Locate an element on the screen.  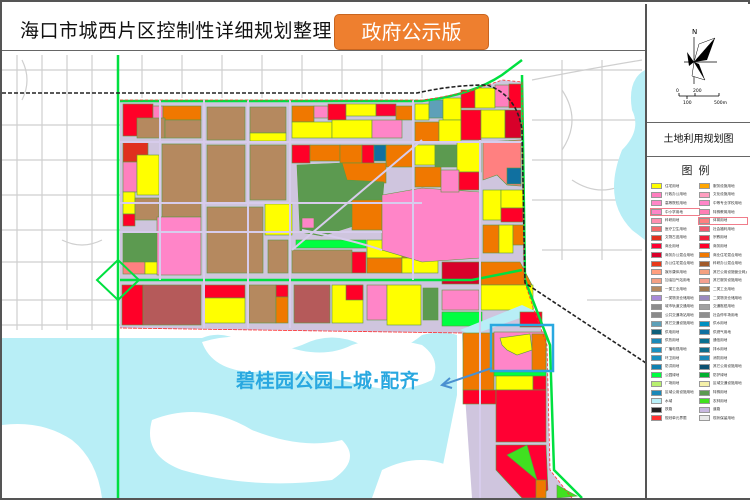
legend-item: 文物古迹用地 is located at coordinates (675, 237).